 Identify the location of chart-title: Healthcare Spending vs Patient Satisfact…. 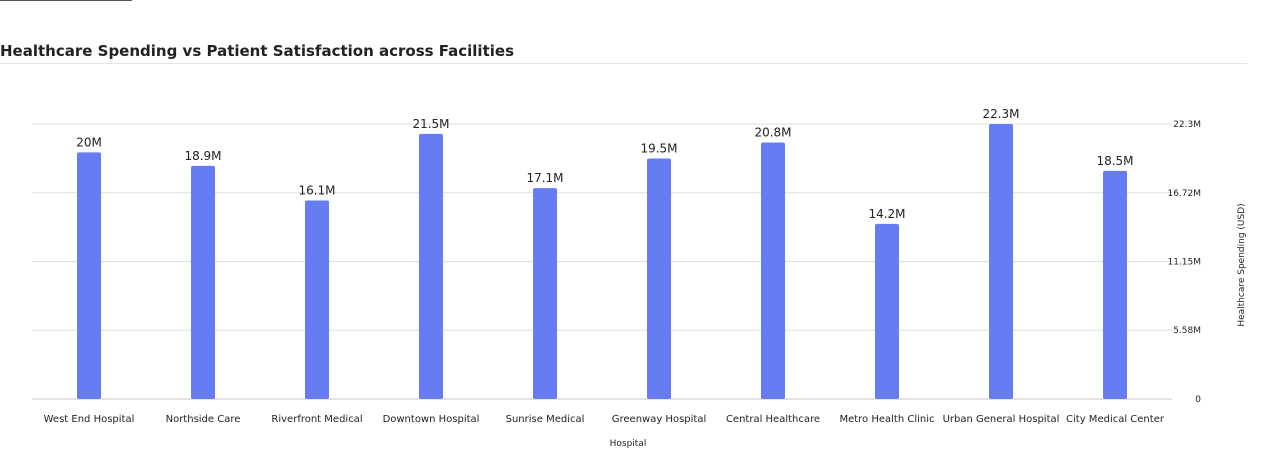
(257, 51).